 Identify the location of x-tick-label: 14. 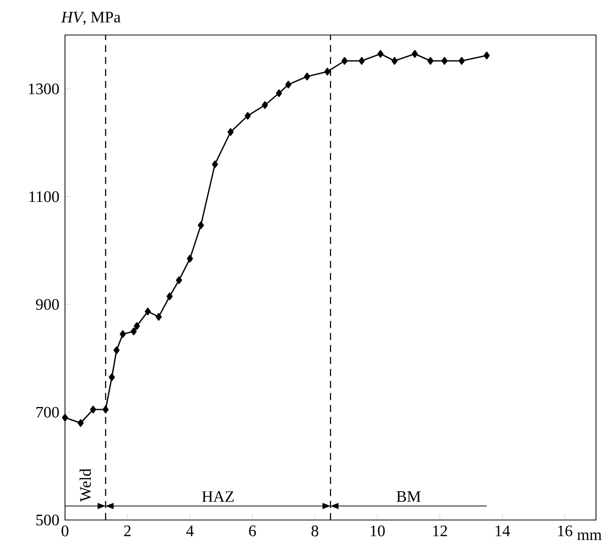
(503, 531).